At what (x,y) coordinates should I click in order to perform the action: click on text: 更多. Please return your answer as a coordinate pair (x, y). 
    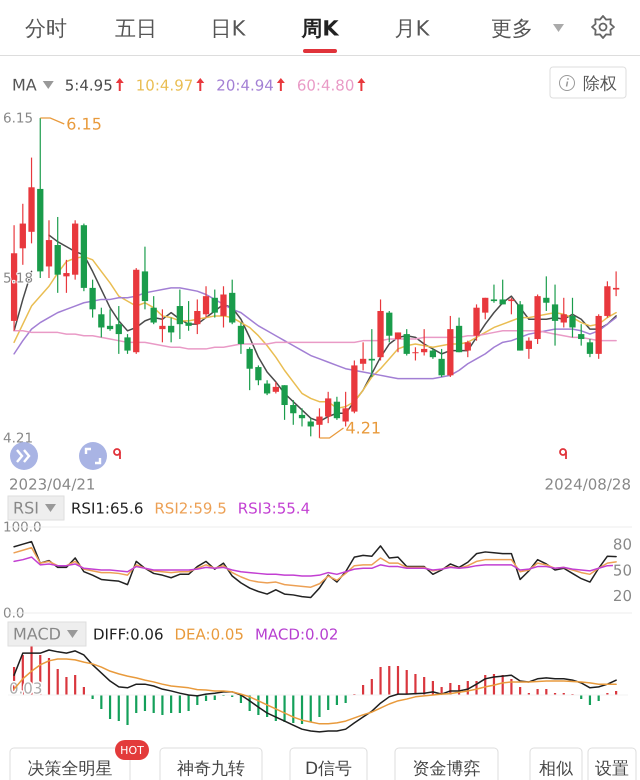
    Looking at the image, I should click on (512, 28).